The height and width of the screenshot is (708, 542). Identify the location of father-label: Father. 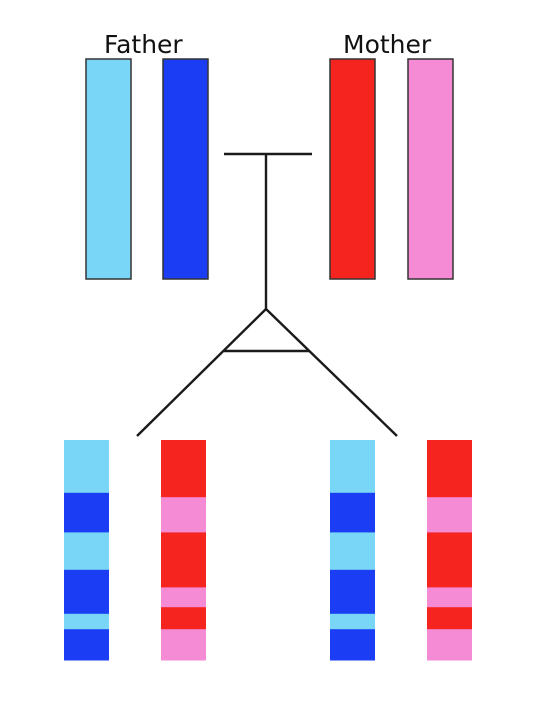
(143, 44).